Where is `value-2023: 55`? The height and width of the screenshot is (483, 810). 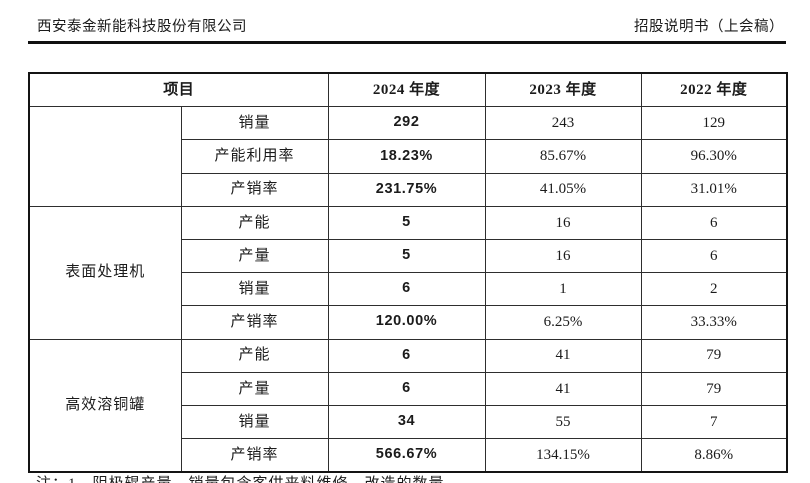 value-2023: 55 is located at coordinates (563, 422).